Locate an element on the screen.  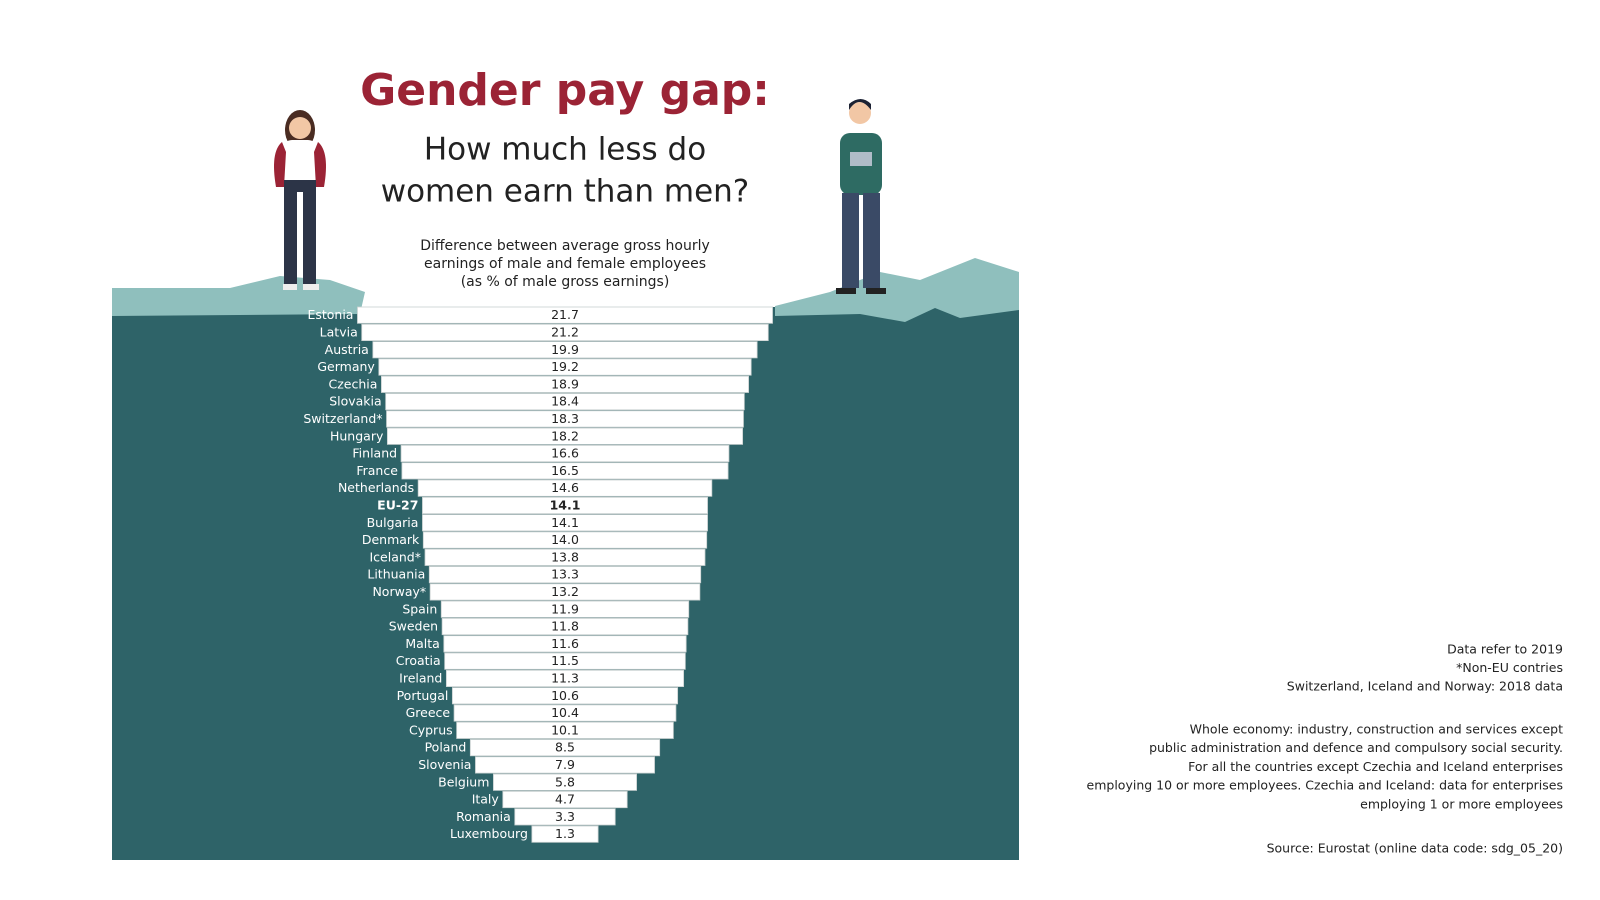
category-label: Germany is located at coordinates (346, 366).